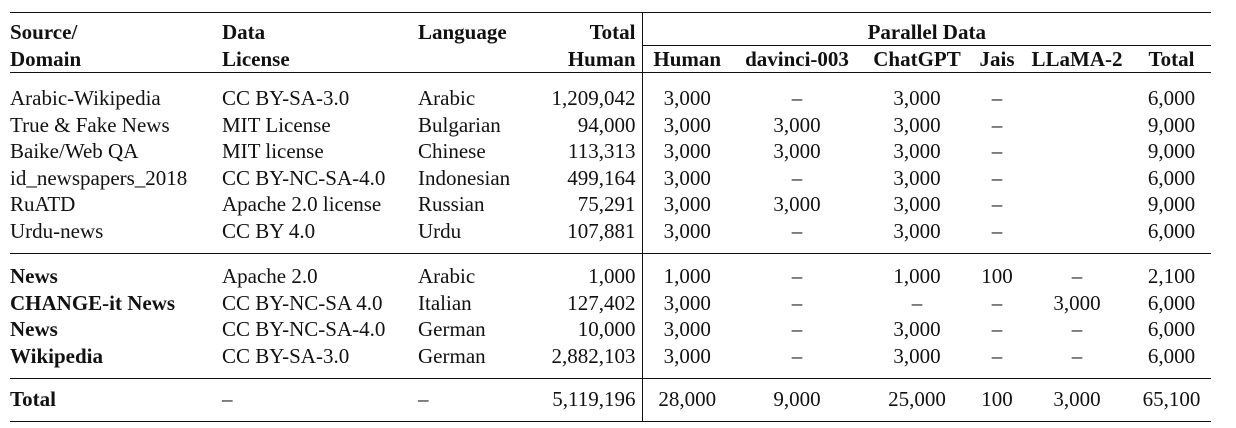  I want to click on cell-source: RuATD, so click(43, 204).